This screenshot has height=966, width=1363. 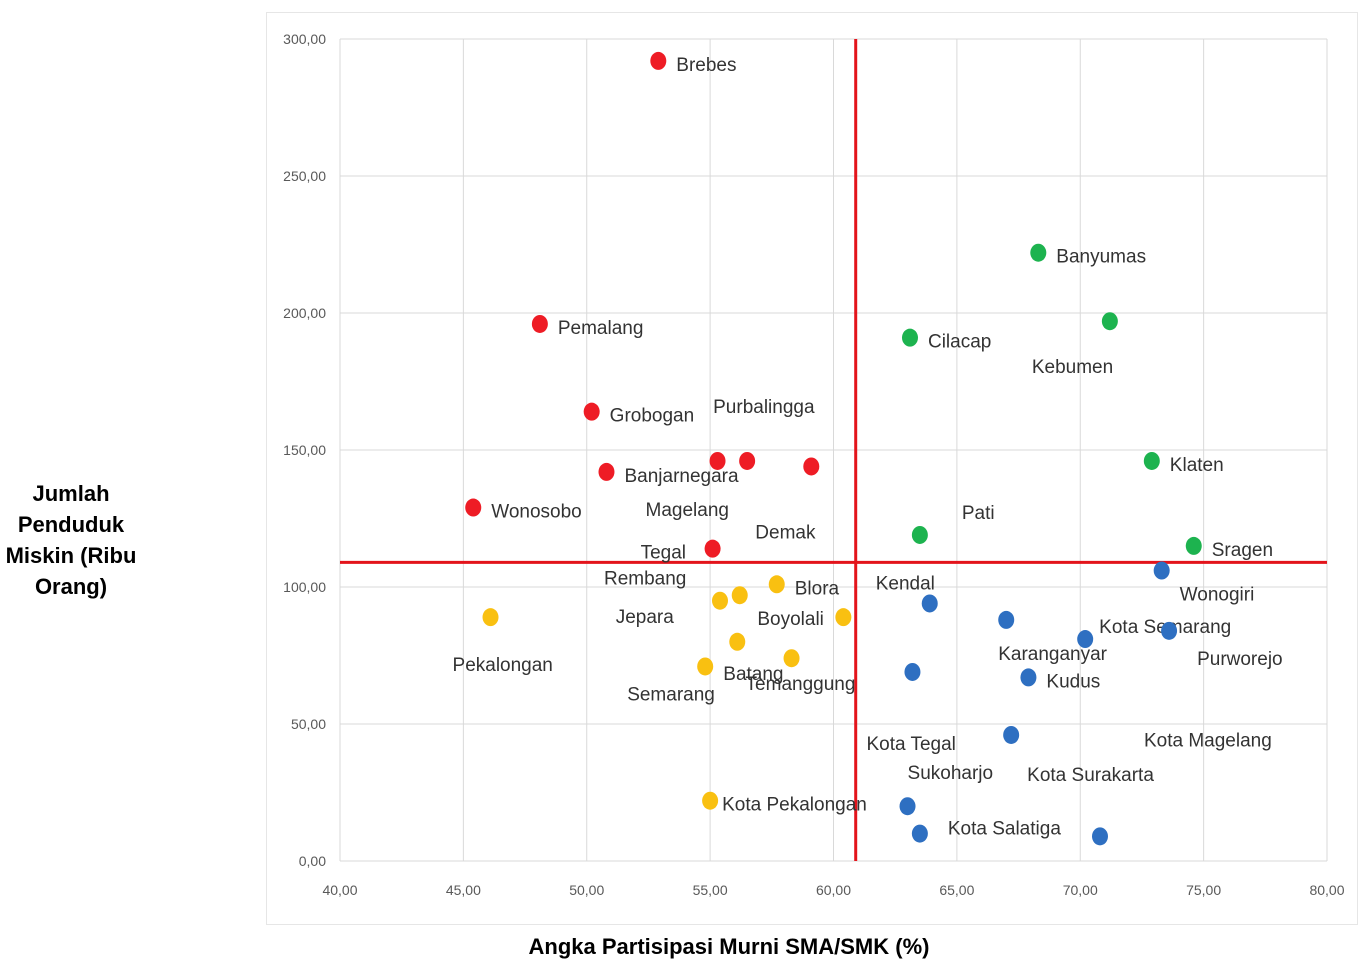 What do you see at coordinates (1203, 890) in the screenshot?
I see `x-tick-label: 75,00` at bounding box center [1203, 890].